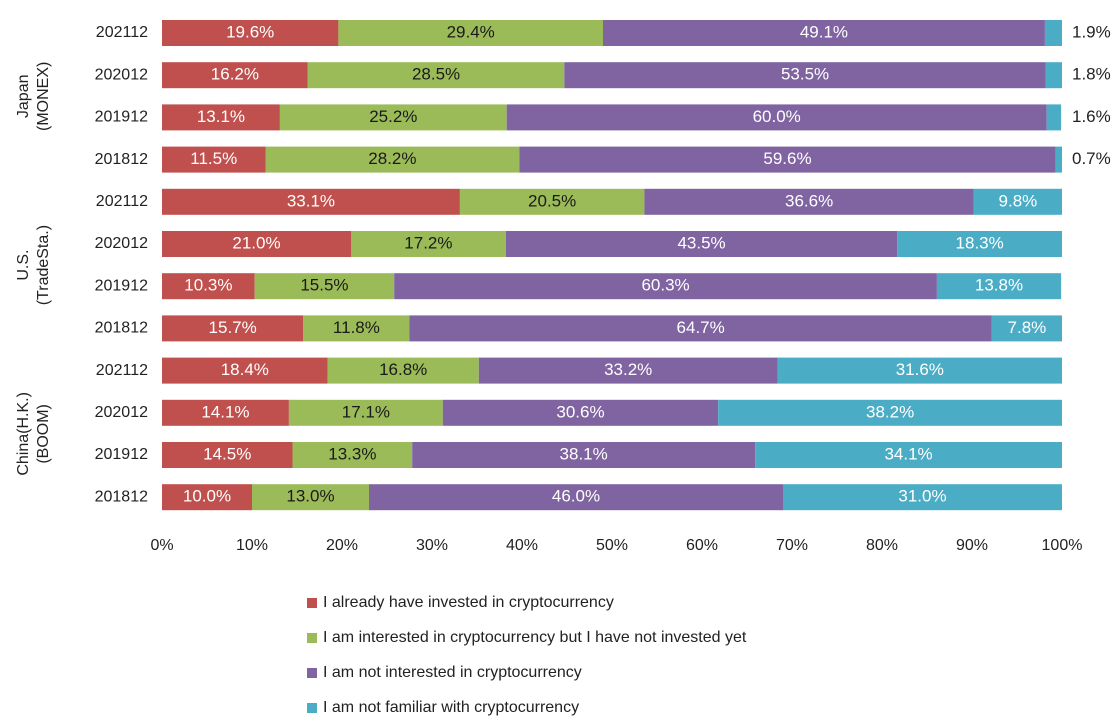 This screenshot has width=1120, height=724. I want to click on value-label: 49.1%, so click(824, 31).